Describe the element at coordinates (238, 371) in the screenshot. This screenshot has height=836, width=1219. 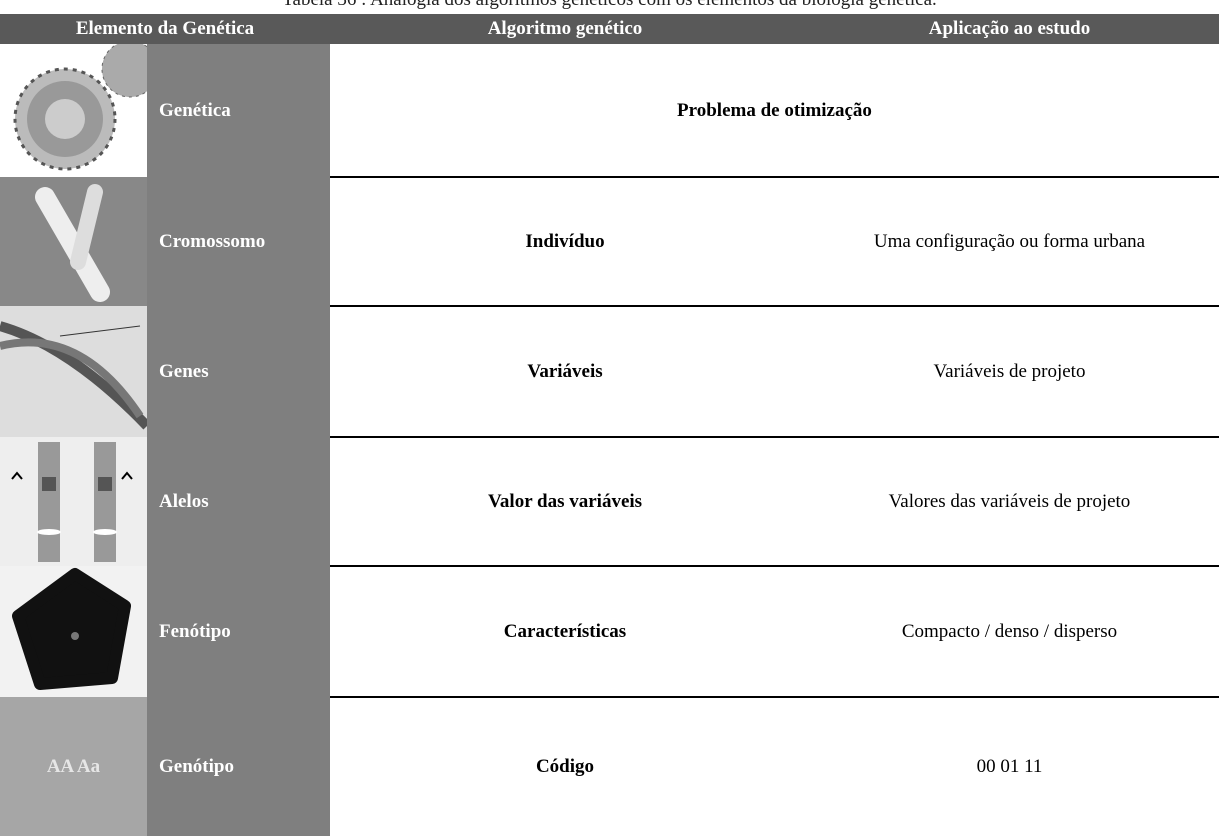
I see `element-name: Genes` at that location.